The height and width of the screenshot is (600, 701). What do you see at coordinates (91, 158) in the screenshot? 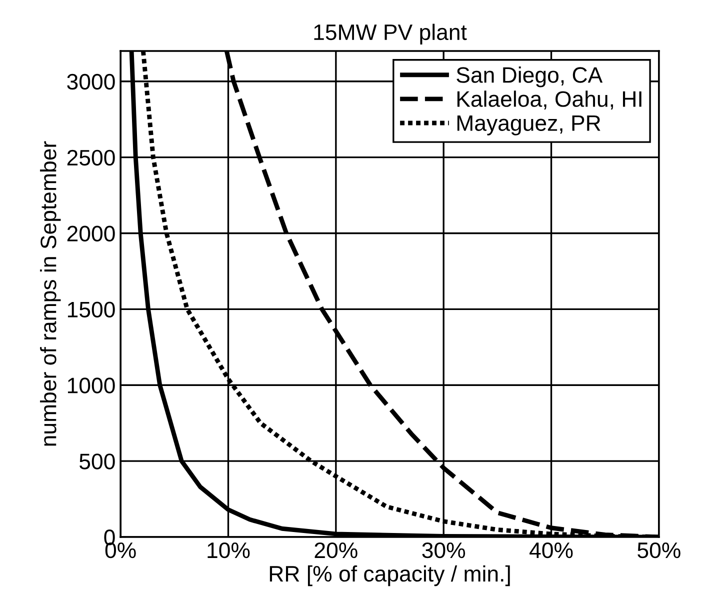
I see `y-tick-label: 2500` at bounding box center [91, 158].